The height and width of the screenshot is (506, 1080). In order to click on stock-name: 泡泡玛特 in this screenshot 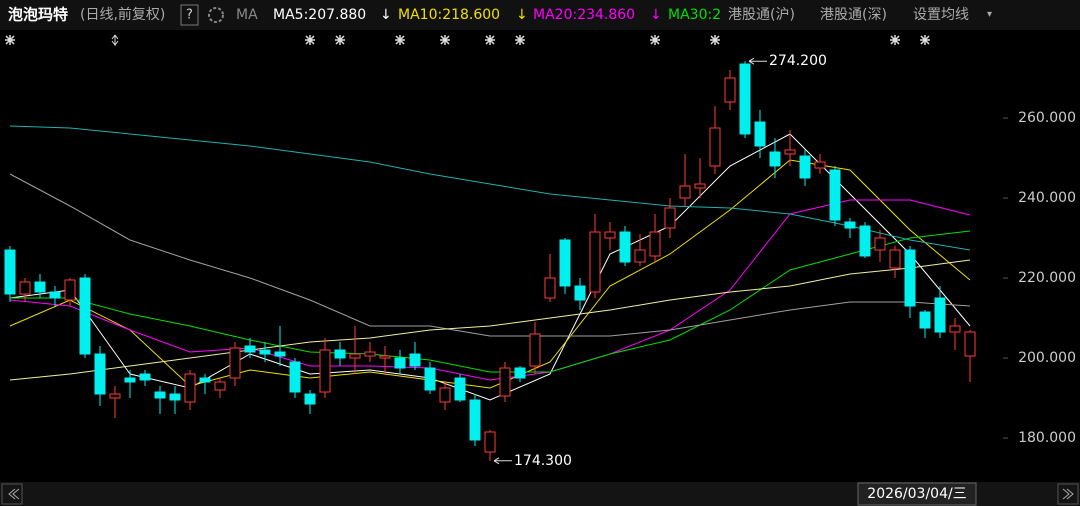, I will do `click(38, 15)`.